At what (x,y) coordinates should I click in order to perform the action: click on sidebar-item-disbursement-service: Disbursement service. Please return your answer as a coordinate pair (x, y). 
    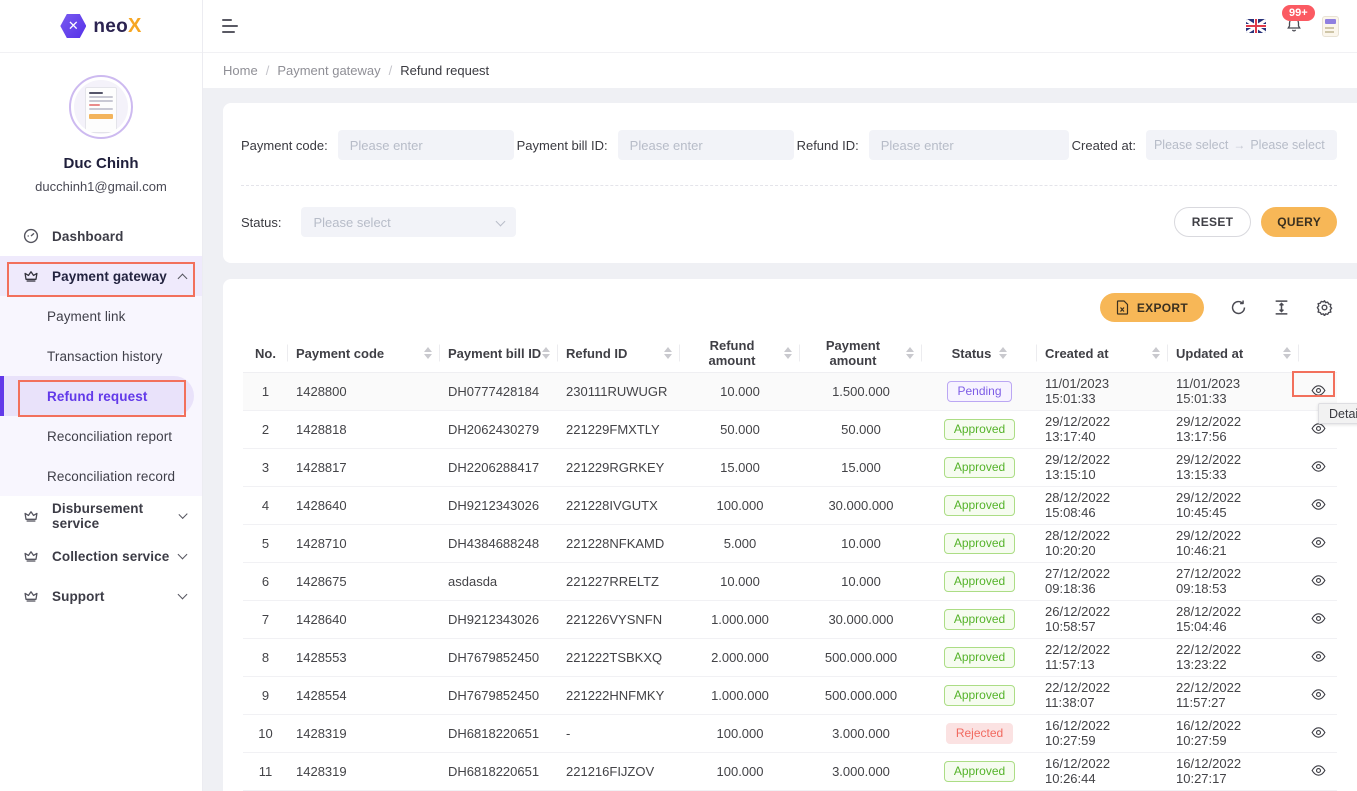
    Looking at the image, I should click on (101, 516).